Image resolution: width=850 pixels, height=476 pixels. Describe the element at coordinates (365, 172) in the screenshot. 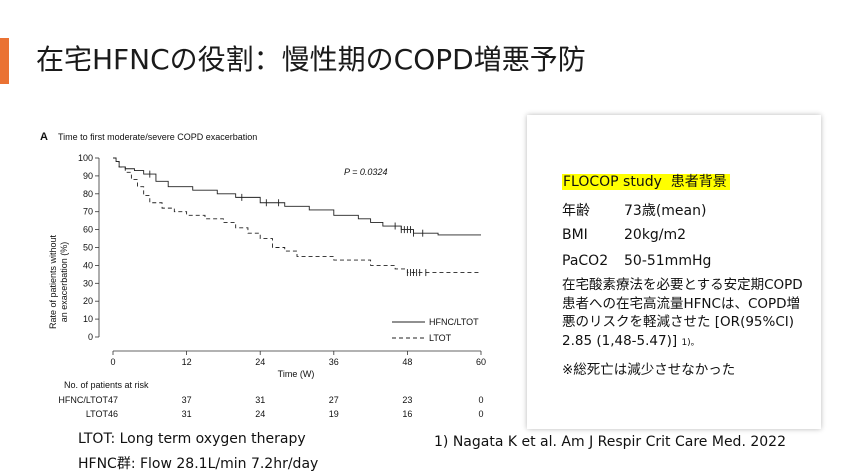

I see `p-value: P = 0.0324` at that location.